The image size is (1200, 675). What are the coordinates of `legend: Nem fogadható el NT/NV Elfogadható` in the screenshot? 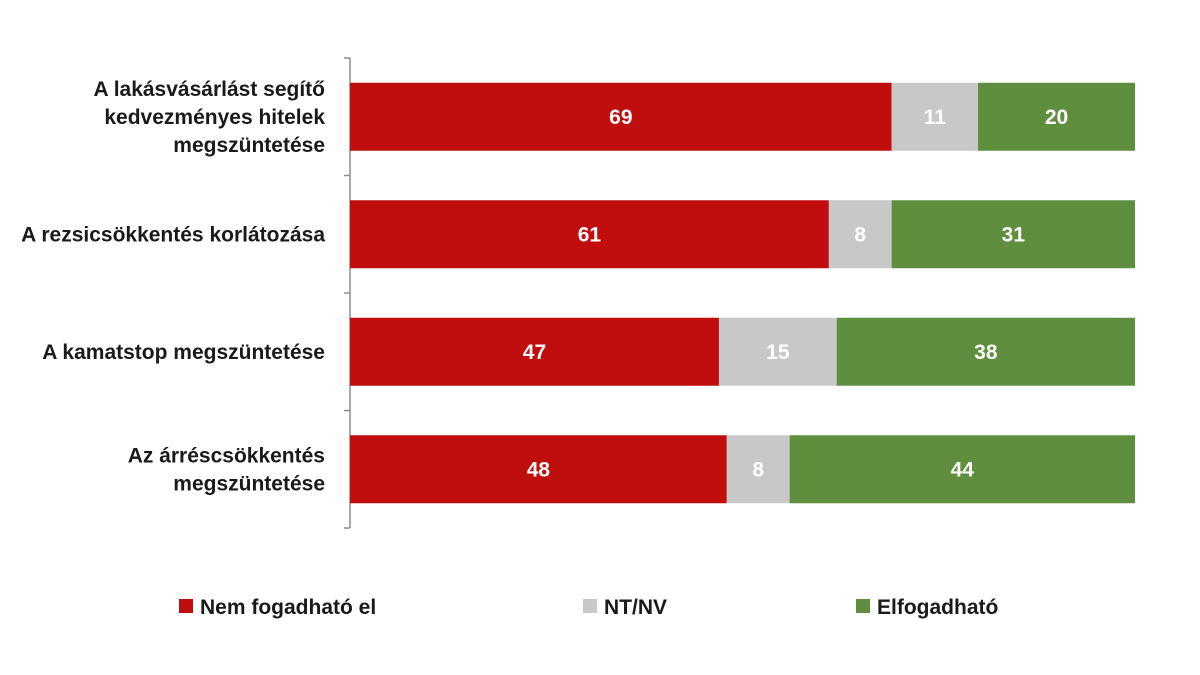 It's located at (588, 607).